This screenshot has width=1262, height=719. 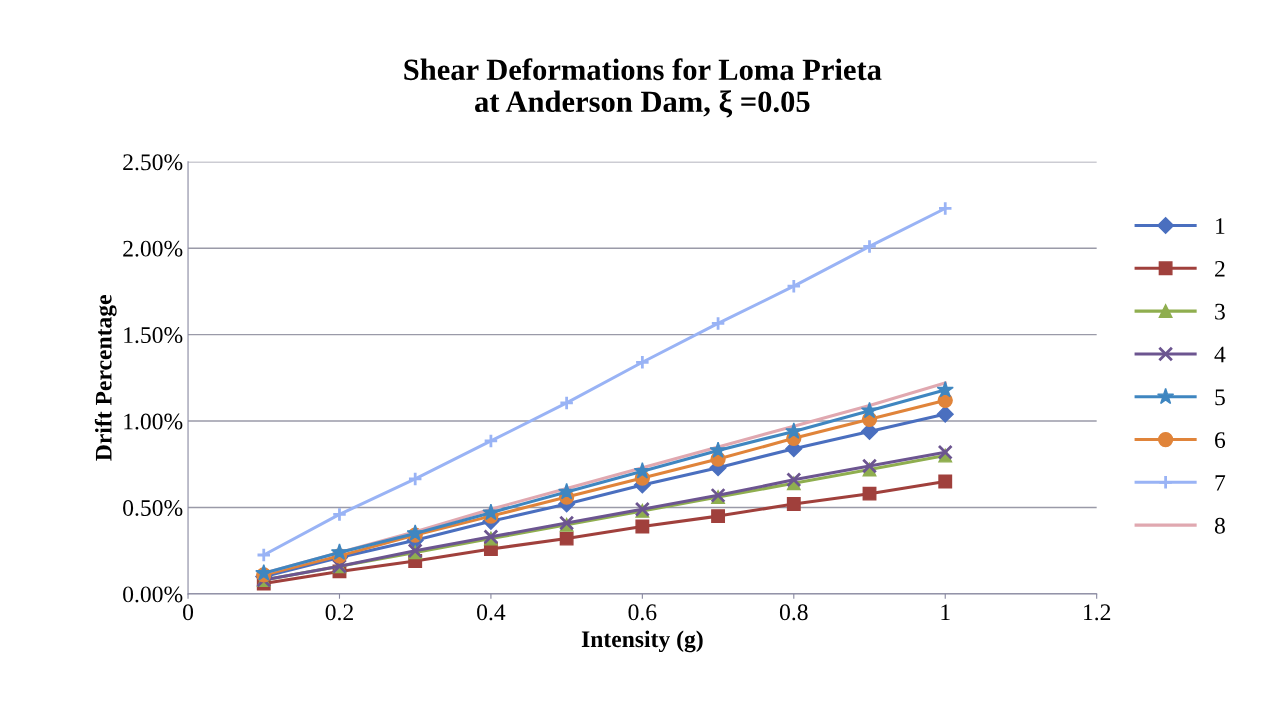 I want to click on x-tick-label: 0.2, so click(x=339, y=612).